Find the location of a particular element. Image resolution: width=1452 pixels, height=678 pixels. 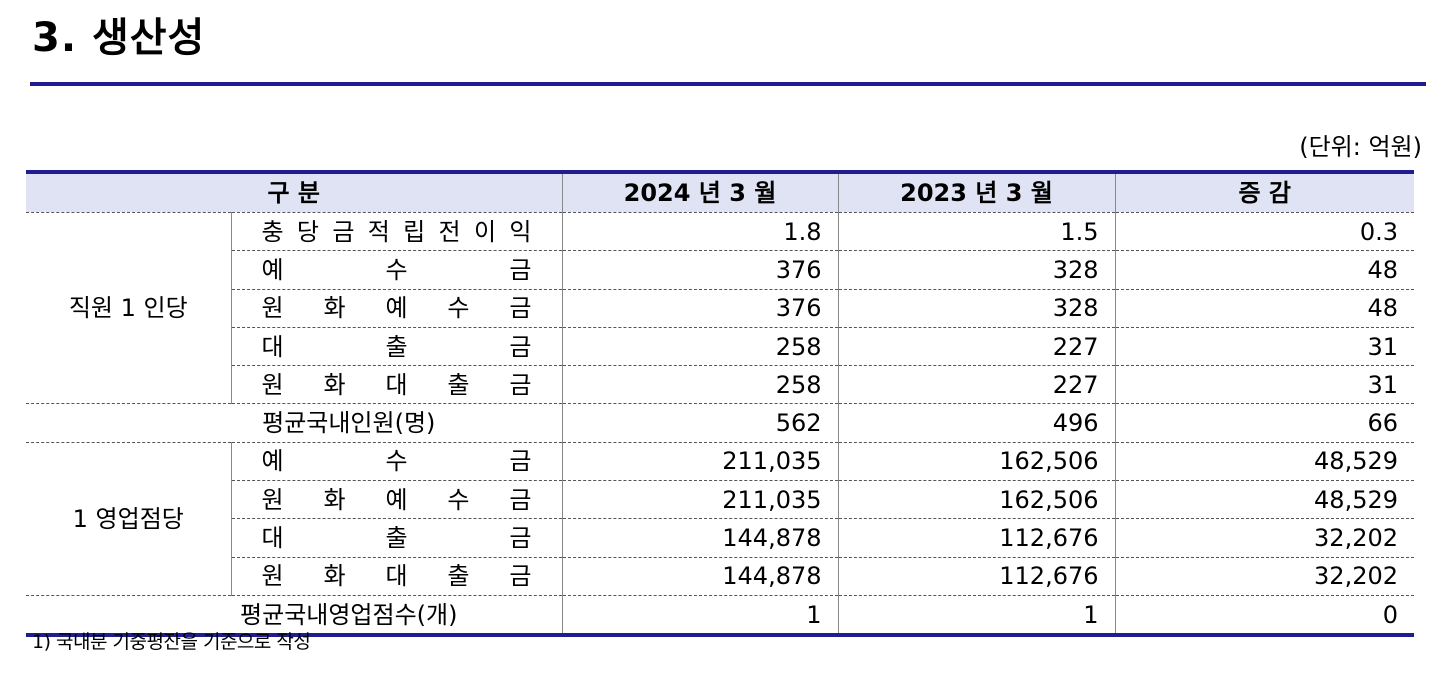

footnote: 1) 국내분 기중평잔을 기준으로 작성 is located at coordinates (171, 642).